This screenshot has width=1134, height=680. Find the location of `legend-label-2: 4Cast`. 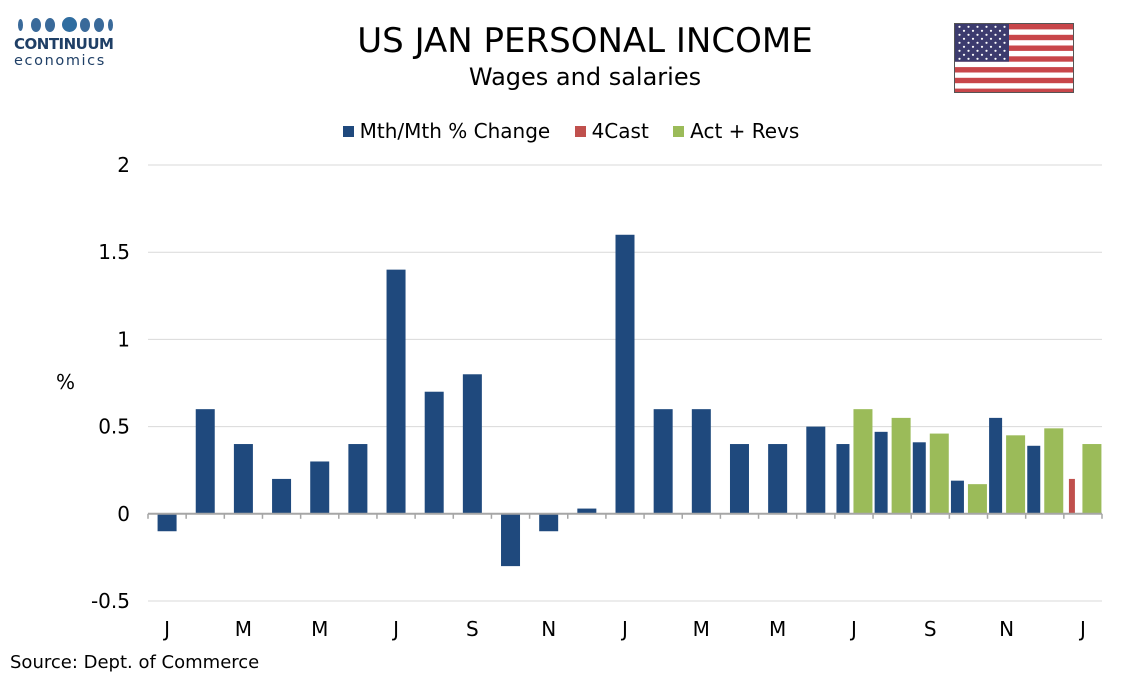

legend-label-2: 4Cast is located at coordinates (620, 131).